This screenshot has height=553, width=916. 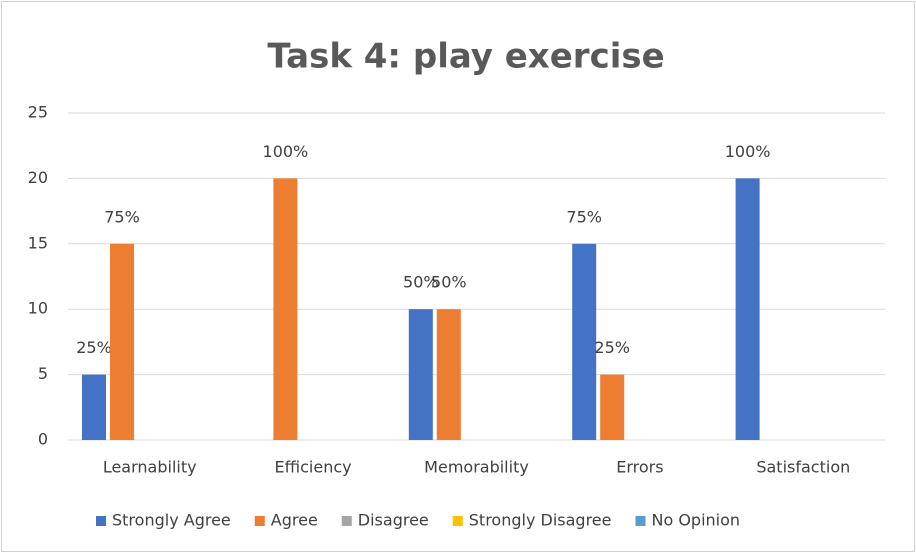 What do you see at coordinates (150, 467) in the screenshot?
I see `x-tick-label: Learnability` at bounding box center [150, 467].